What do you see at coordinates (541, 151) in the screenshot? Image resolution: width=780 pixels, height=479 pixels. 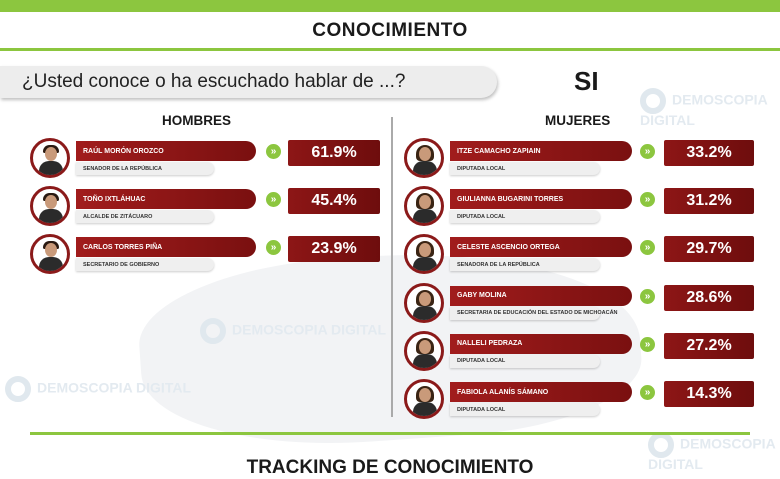 I see `candidate-name: ITZE CAMACHO ZAPIAIN` at bounding box center [541, 151].